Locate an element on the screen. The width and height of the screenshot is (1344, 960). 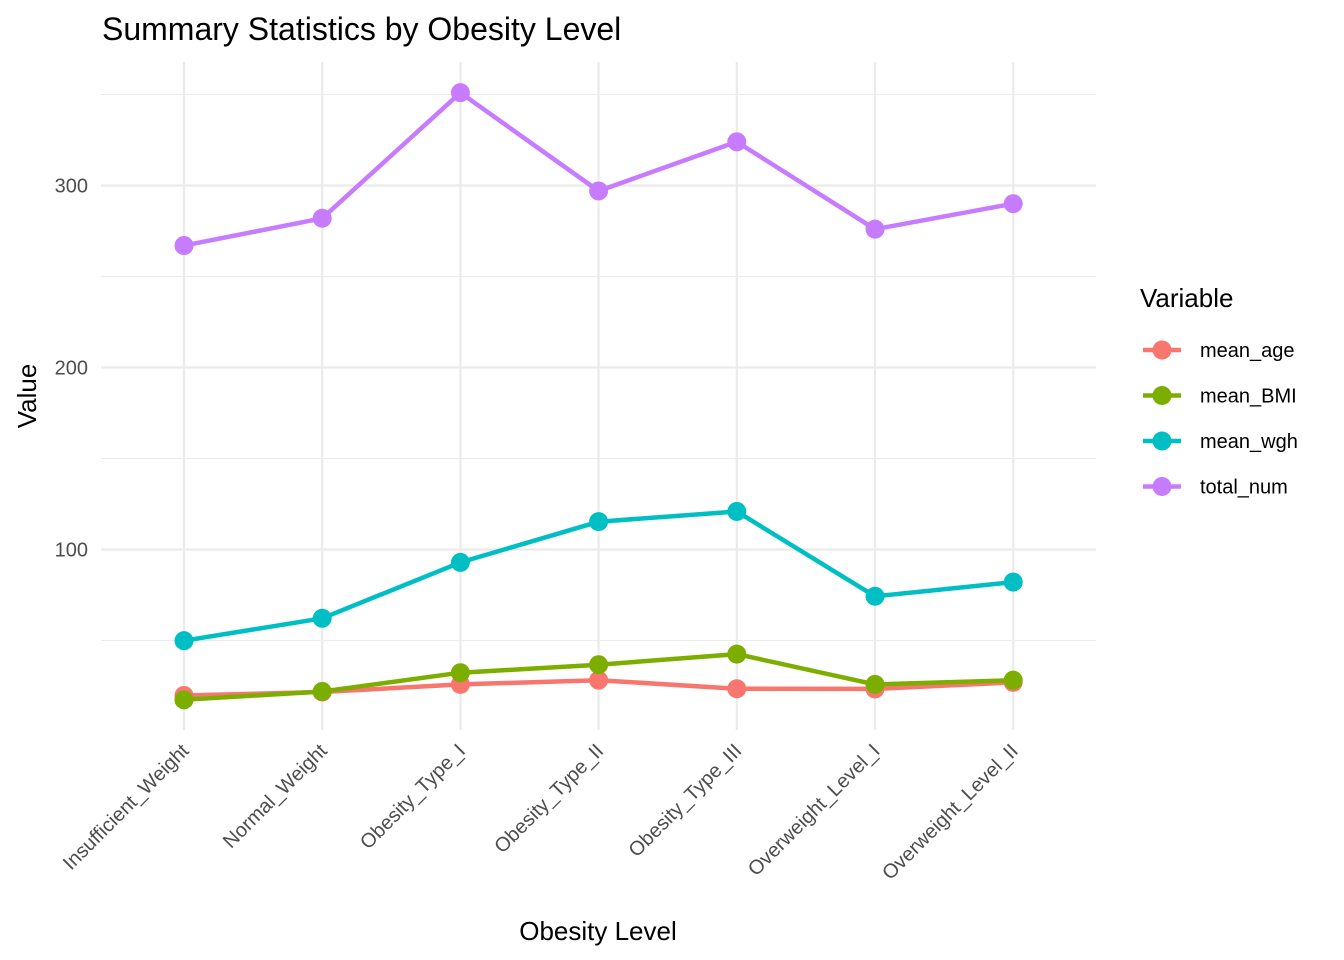
x-tick-label: Insufficient_Weight is located at coordinates (126, 807).